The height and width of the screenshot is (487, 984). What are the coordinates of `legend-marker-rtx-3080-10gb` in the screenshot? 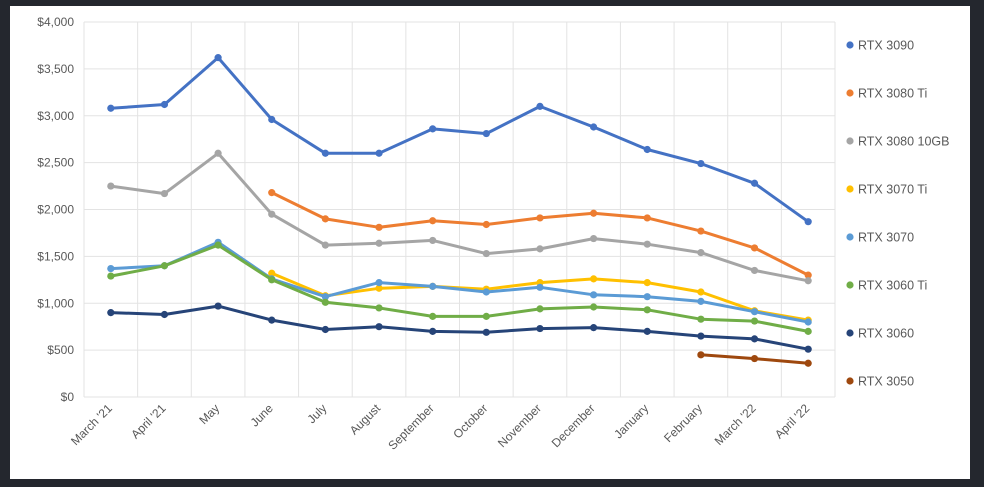 It's located at (850, 141).